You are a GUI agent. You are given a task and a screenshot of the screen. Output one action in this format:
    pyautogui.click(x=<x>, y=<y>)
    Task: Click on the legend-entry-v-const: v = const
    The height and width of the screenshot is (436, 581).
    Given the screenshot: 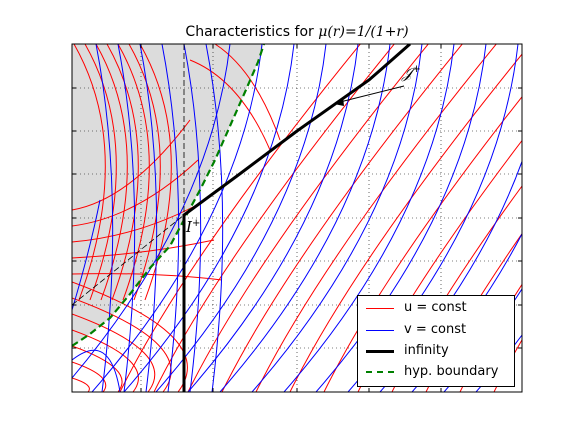 What is the action you would take?
    pyautogui.click(x=439, y=331)
    